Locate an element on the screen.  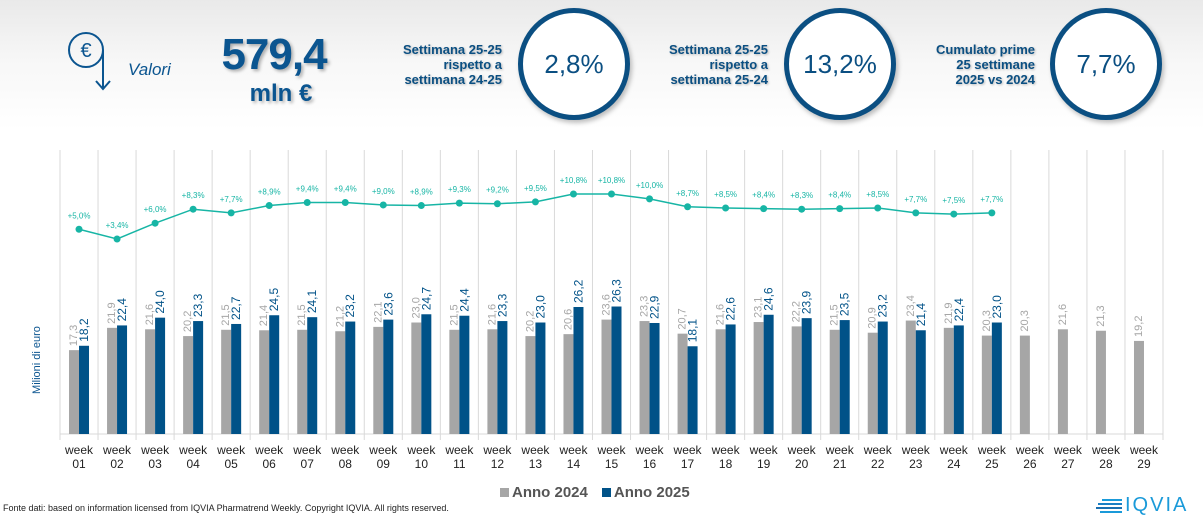
iqvia-logo: IQVIA is located at coordinates (1142, 505).